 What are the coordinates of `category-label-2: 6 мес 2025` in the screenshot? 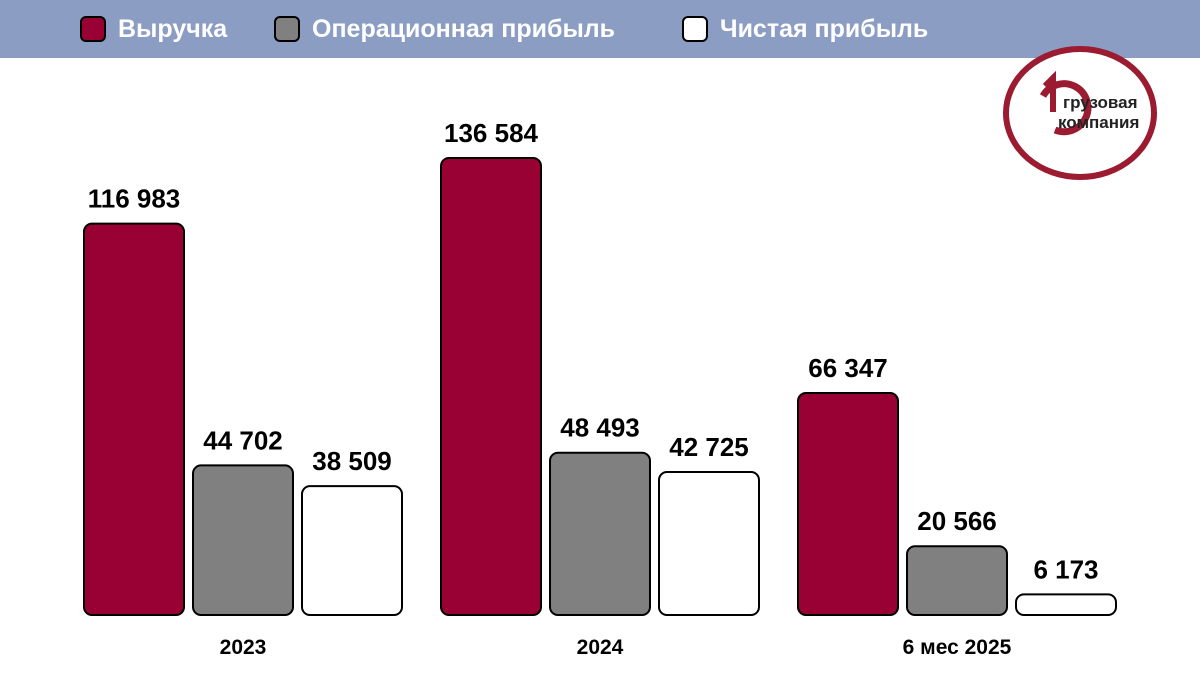 It's located at (957, 647).